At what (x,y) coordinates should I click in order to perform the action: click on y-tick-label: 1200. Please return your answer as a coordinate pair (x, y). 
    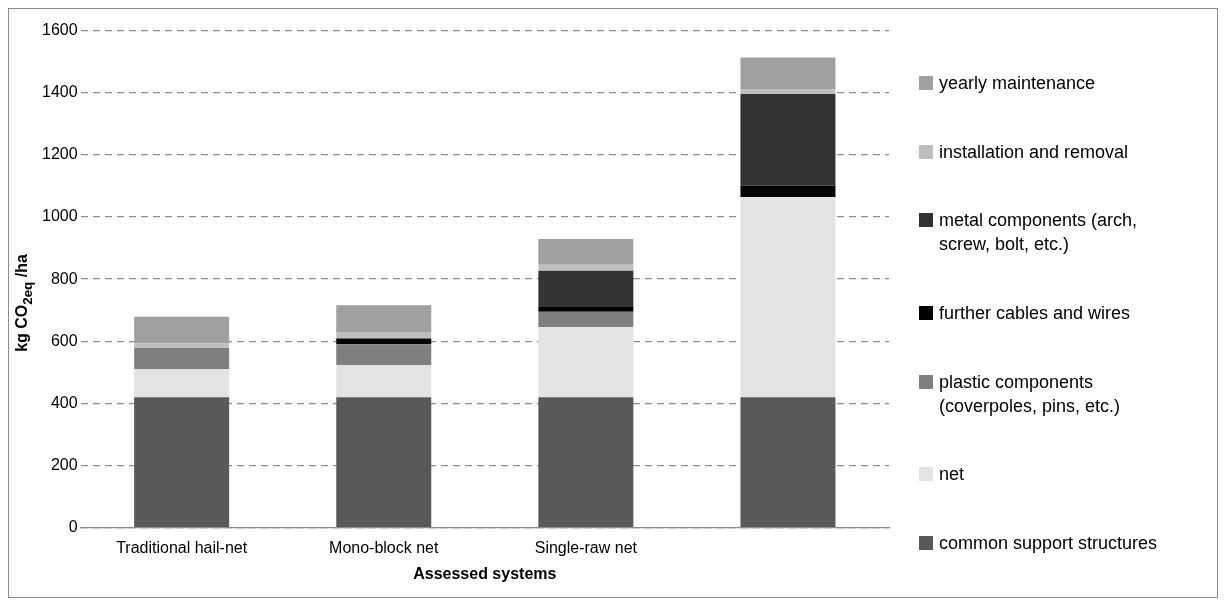
    Looking at the image, I should click on (60, 154).